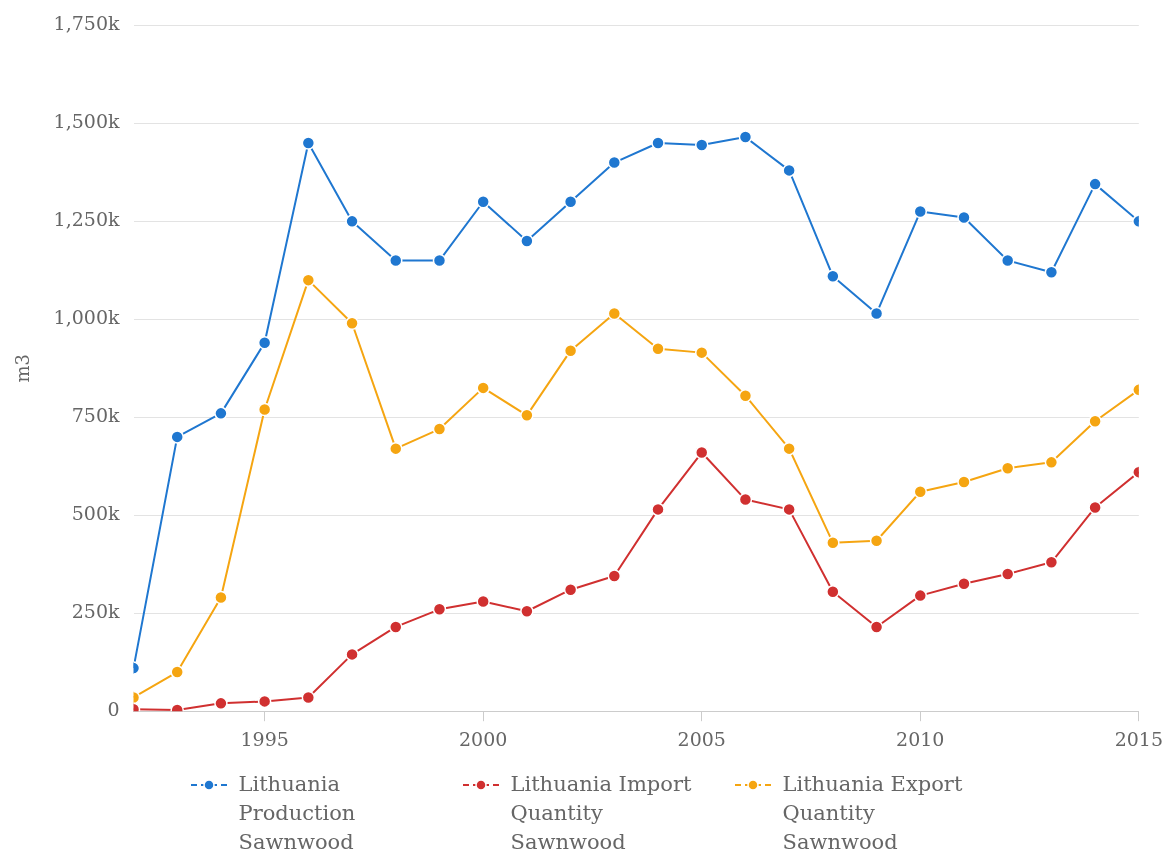 The width and height of the screenshot is (1171, 859). Describe the element at coordinates (873, 813) in the screenshot. I see `legend-label: Lithuania Export Quantity Sawnwood` at that location.